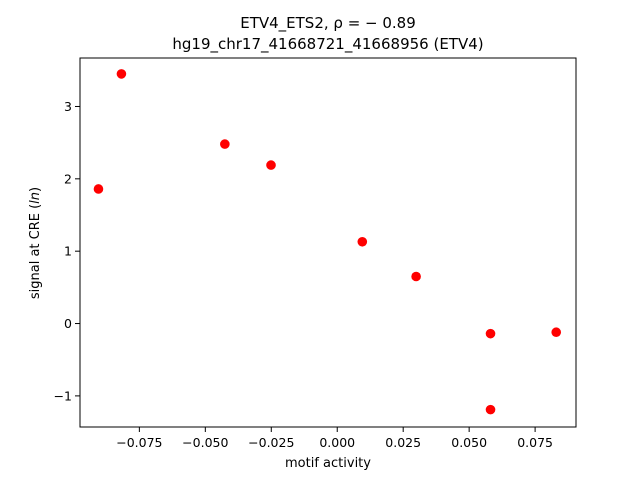 This screenshot has width=640, height=480. I want to click on x-tick-label: −0.050, so click(205, 442).